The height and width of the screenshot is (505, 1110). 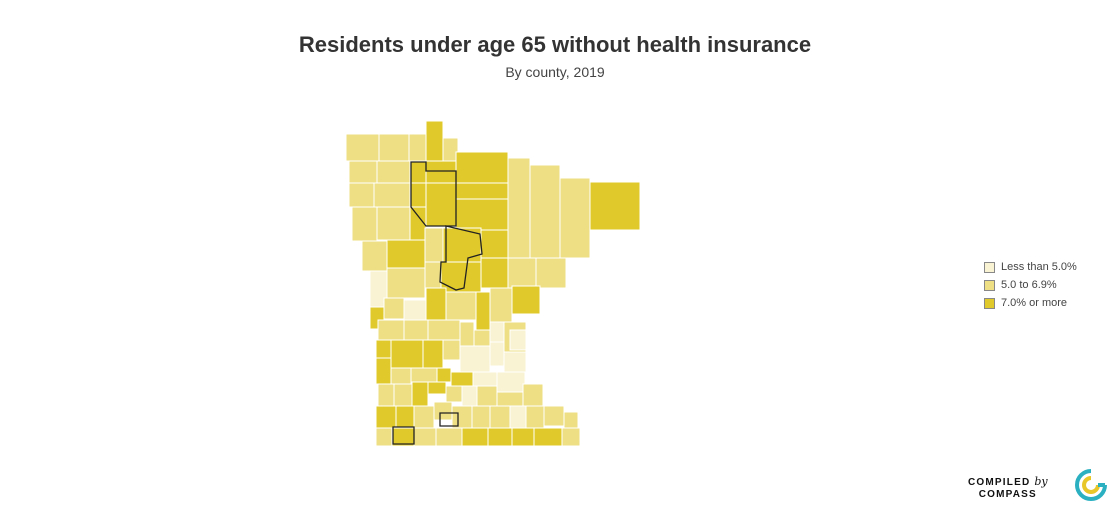 I want to click on credit-compass: COMPASS, so click(x=1007, y=494).